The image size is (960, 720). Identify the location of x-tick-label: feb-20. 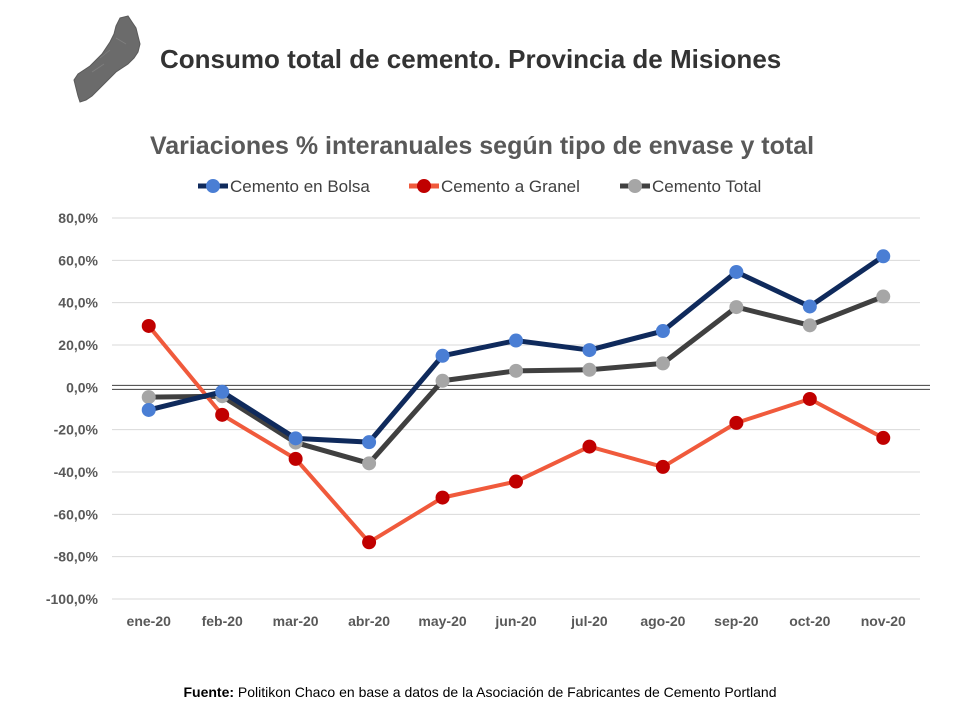
(222, 621).